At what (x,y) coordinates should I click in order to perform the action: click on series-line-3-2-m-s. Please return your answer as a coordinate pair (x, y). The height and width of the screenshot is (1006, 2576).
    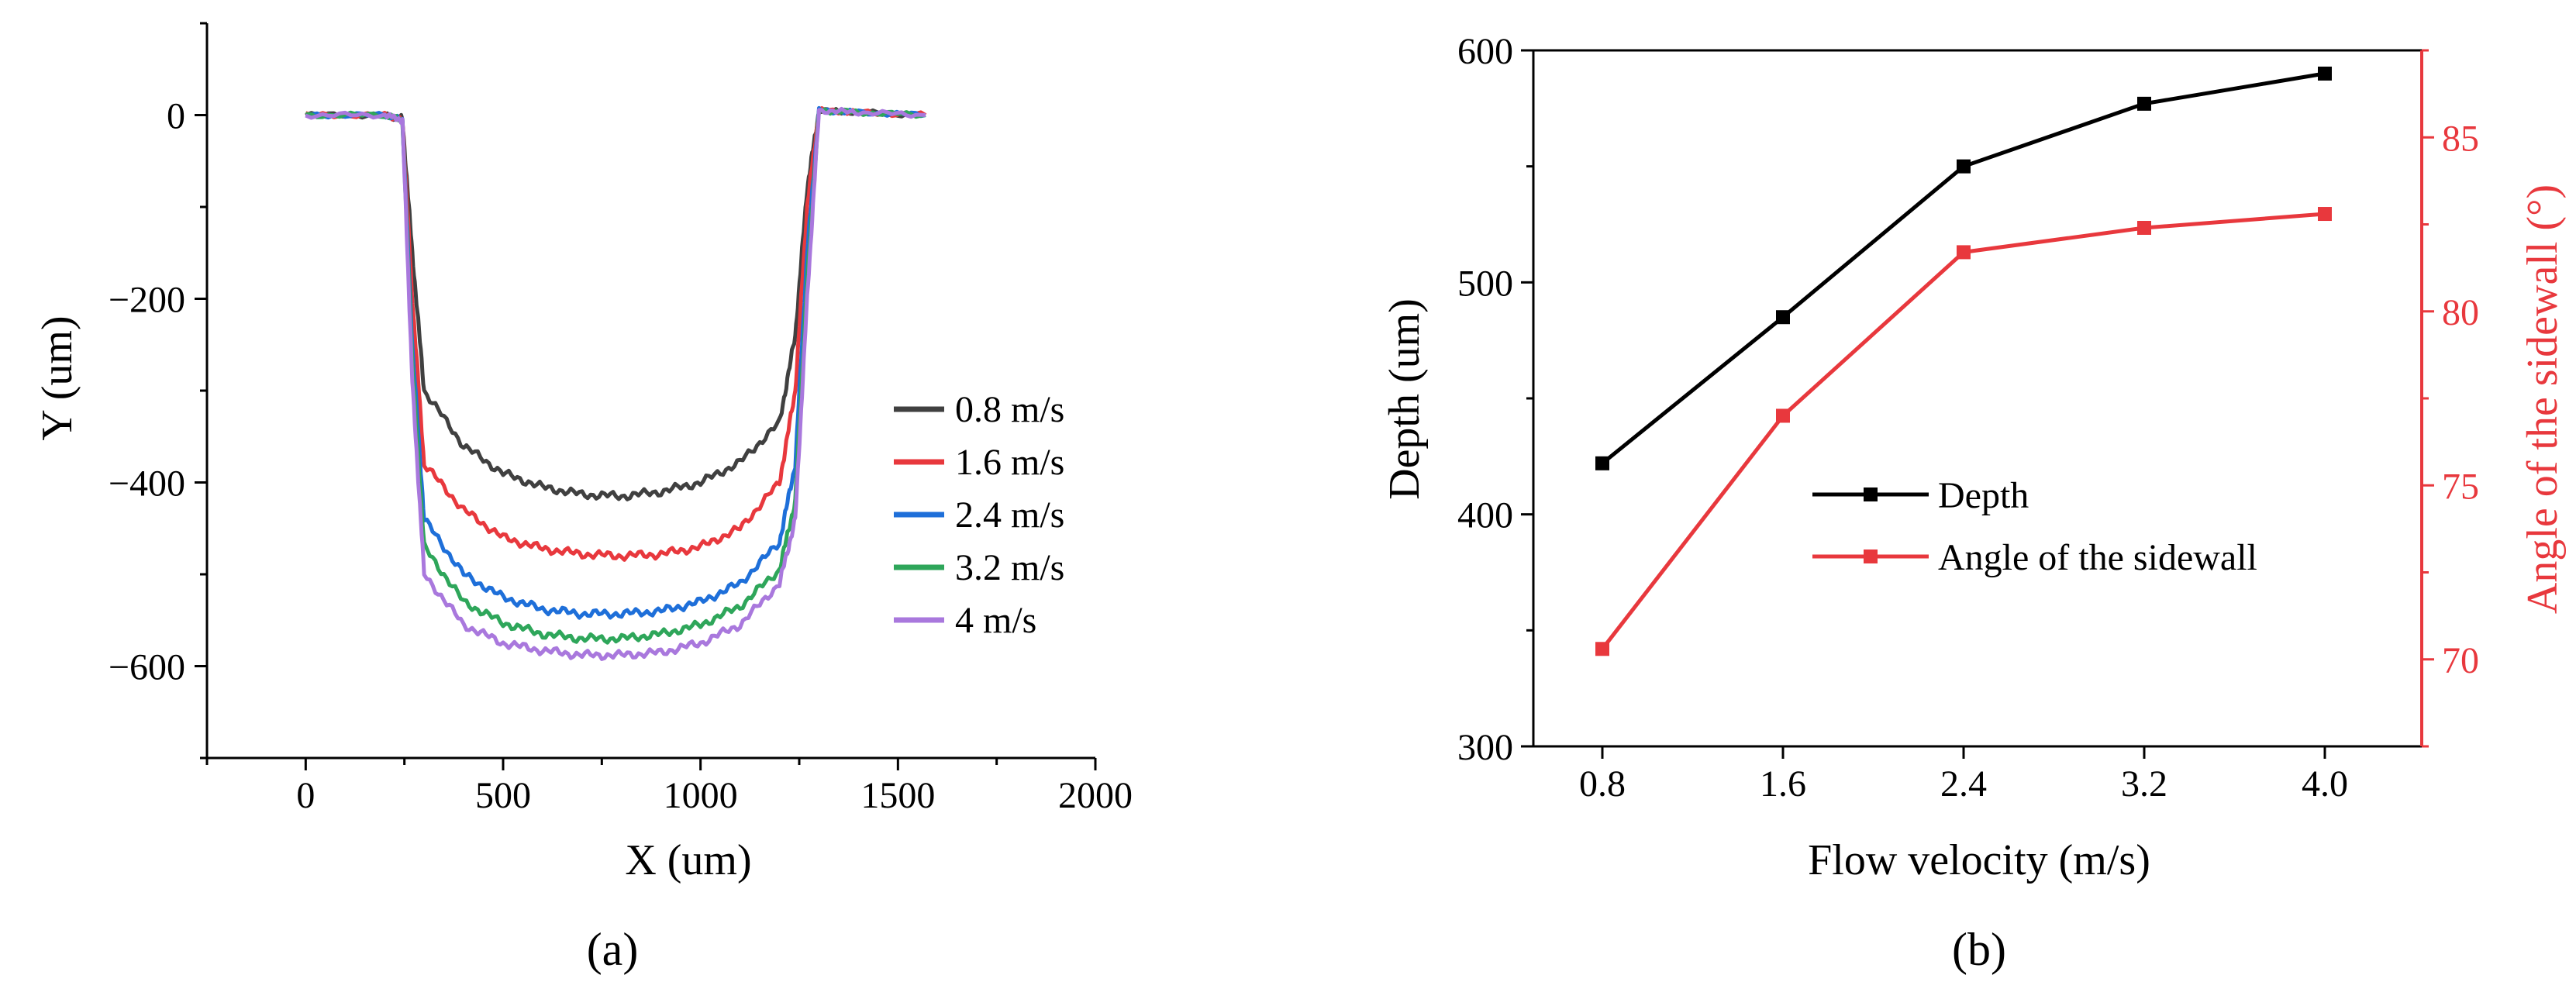
    Looking at the image, I should click on (615, 376).